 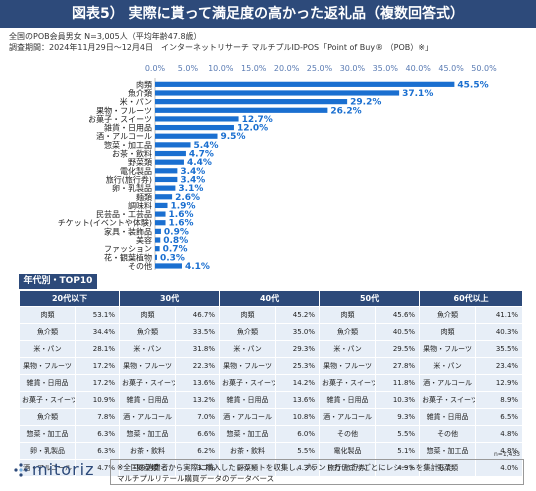 What do you see at coordinates (298, 400) in the screenshot?
I see `table-cell-value: 13.6%` at bounding box center [298, 400].